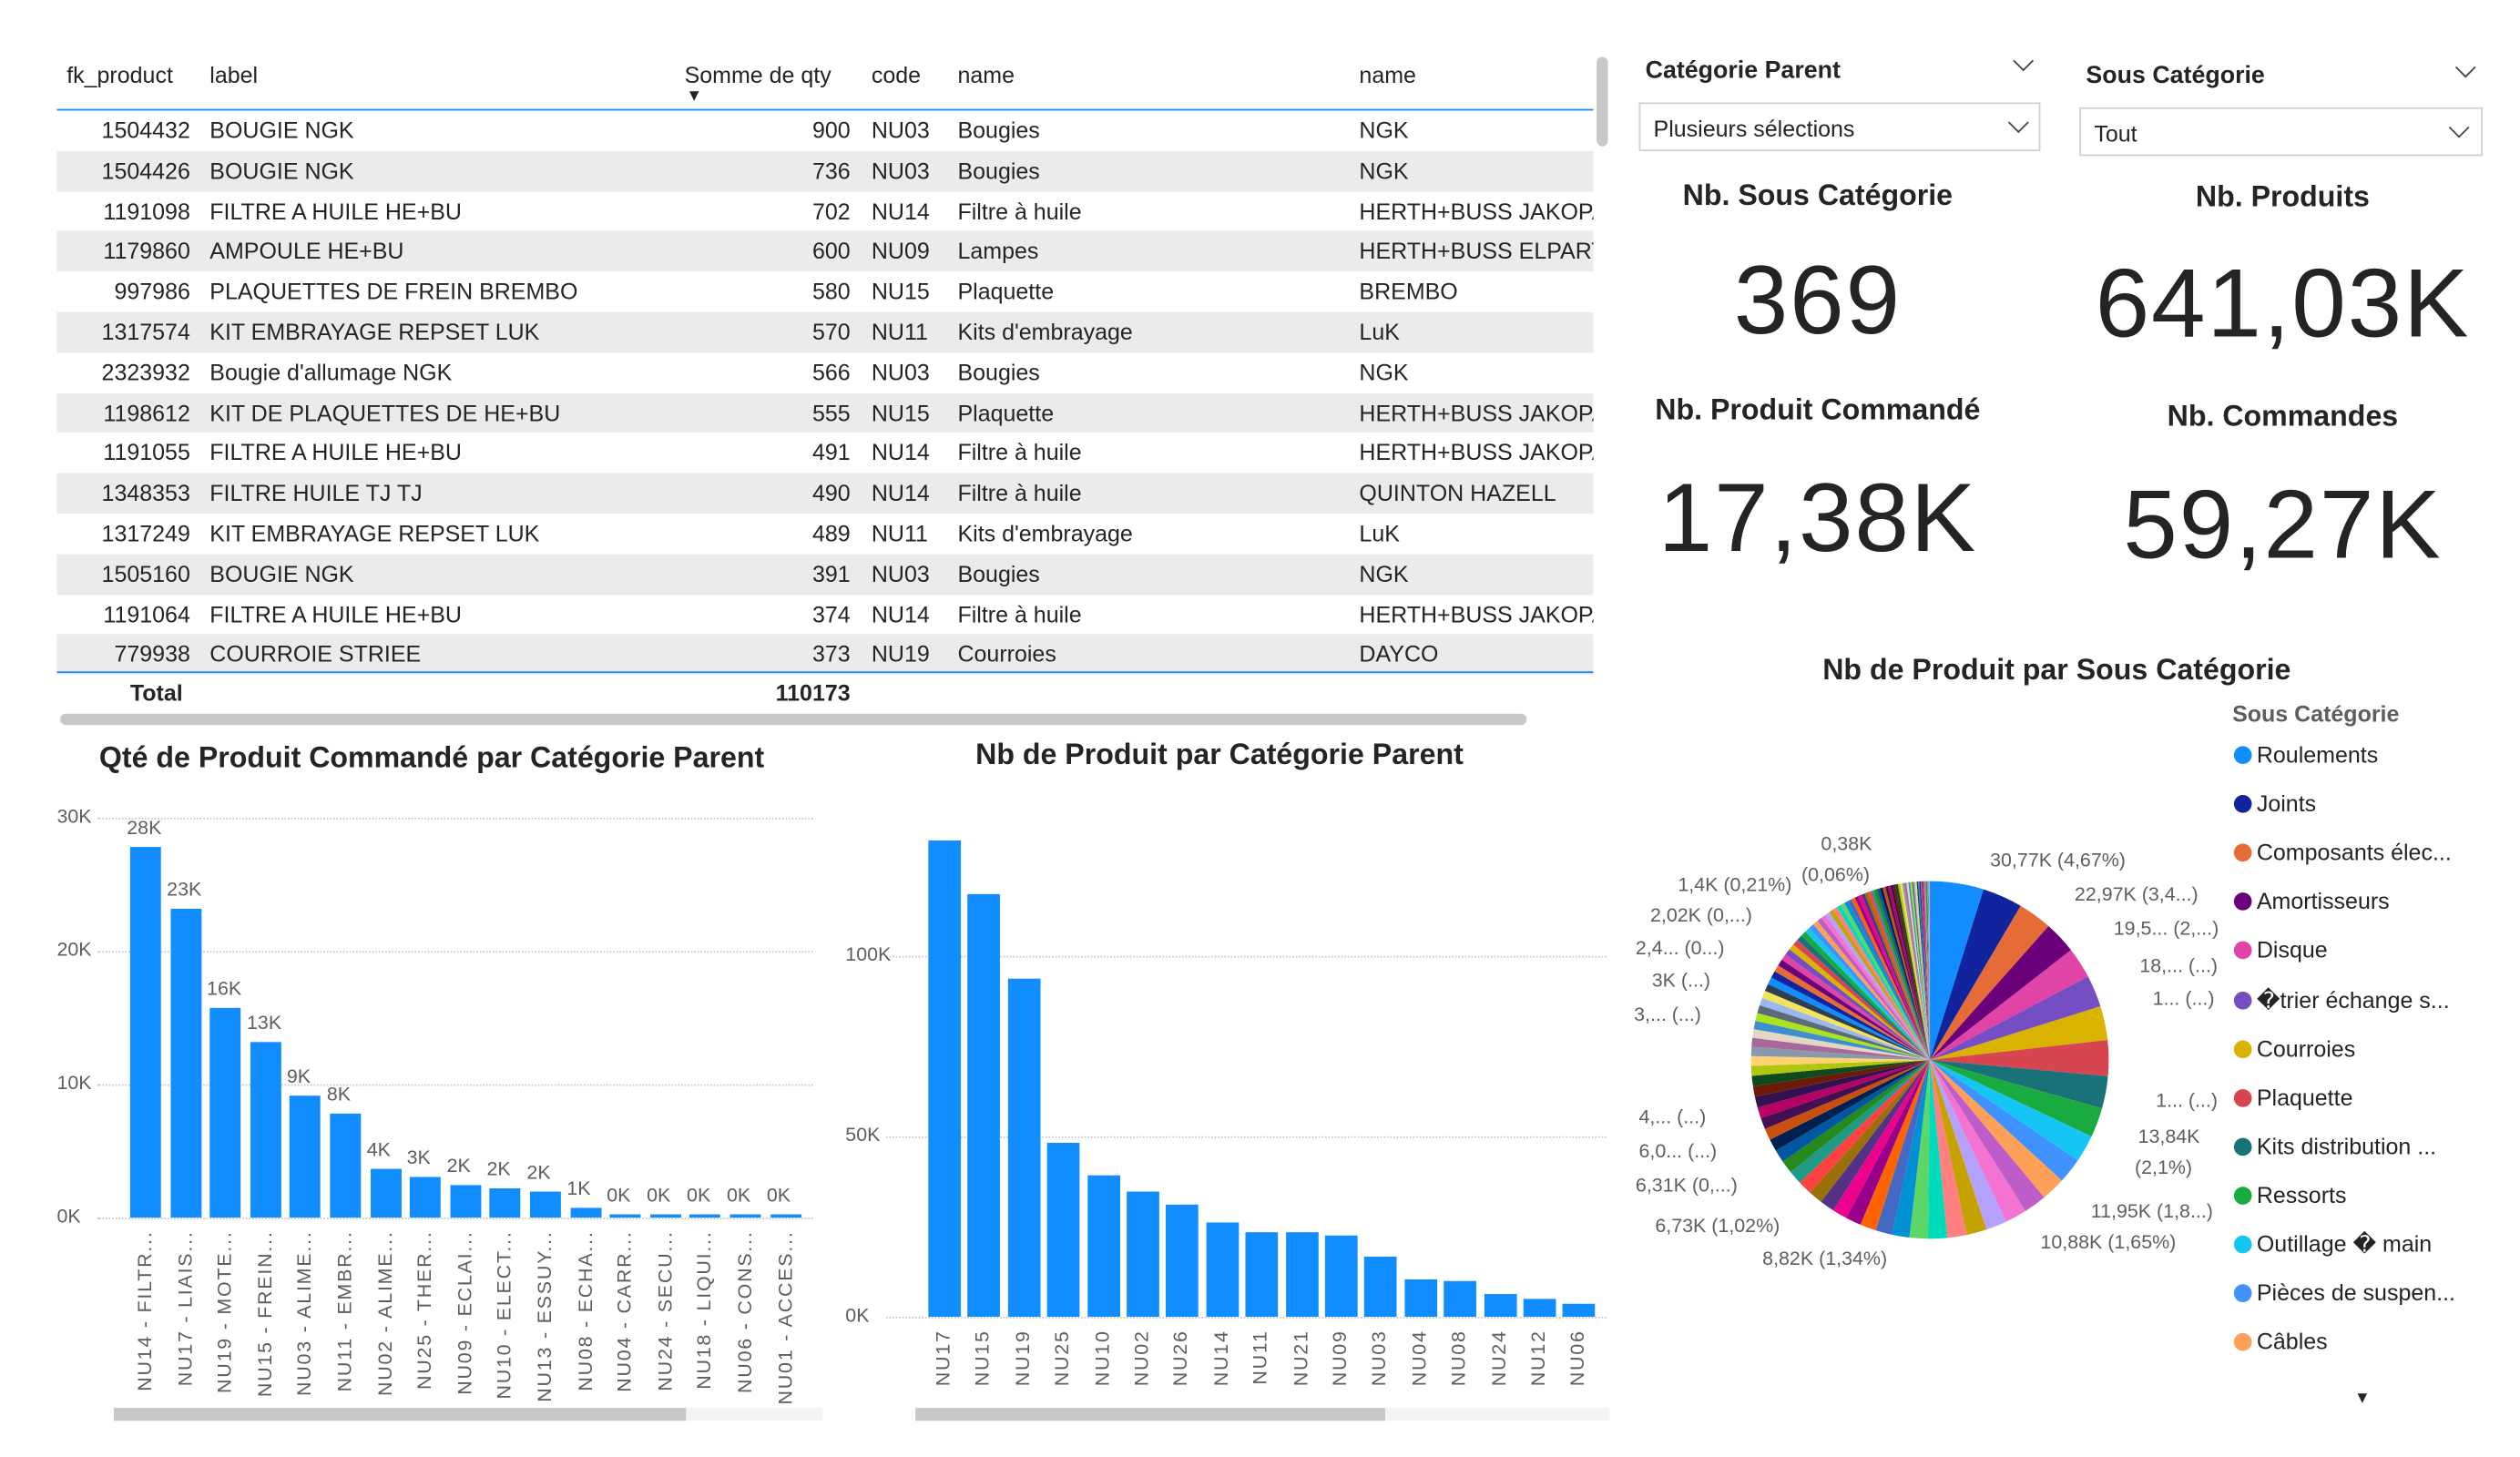 The image size is (2520, 1457). What do you see at coordinates (2332, 1244) in the screenshot?
I see `legend-item: Outillage � main` at bounding box center [2332, 1244].